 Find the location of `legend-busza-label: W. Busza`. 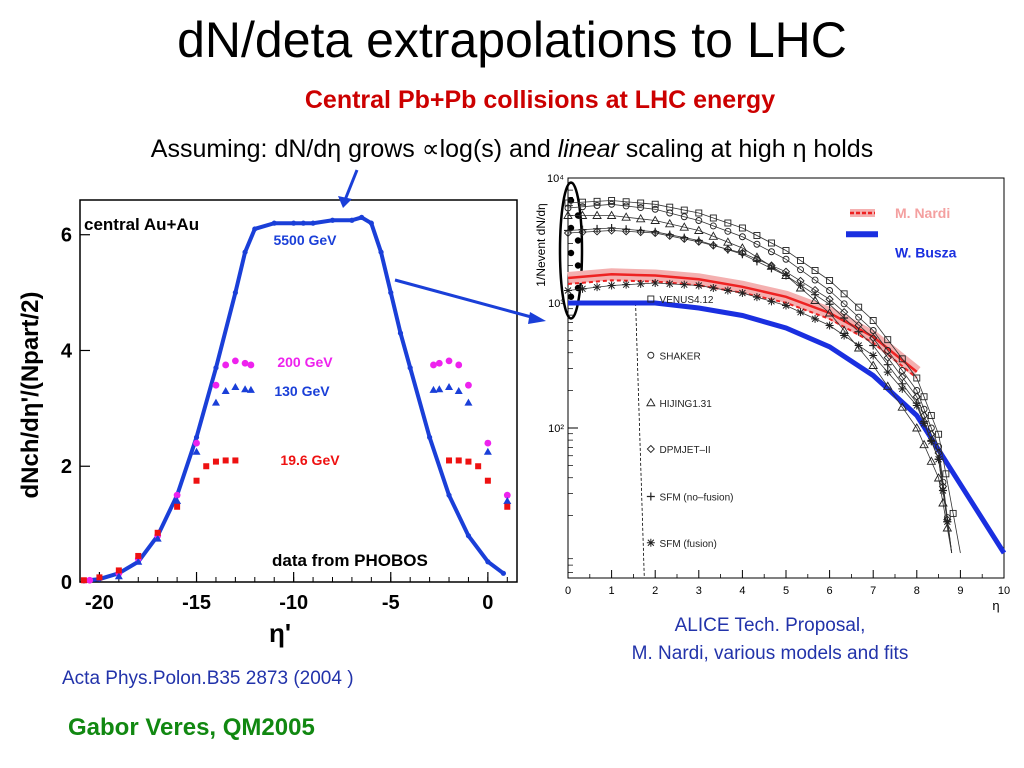

legend-busza-label: W. Busza is located at coordinates (926, 252).